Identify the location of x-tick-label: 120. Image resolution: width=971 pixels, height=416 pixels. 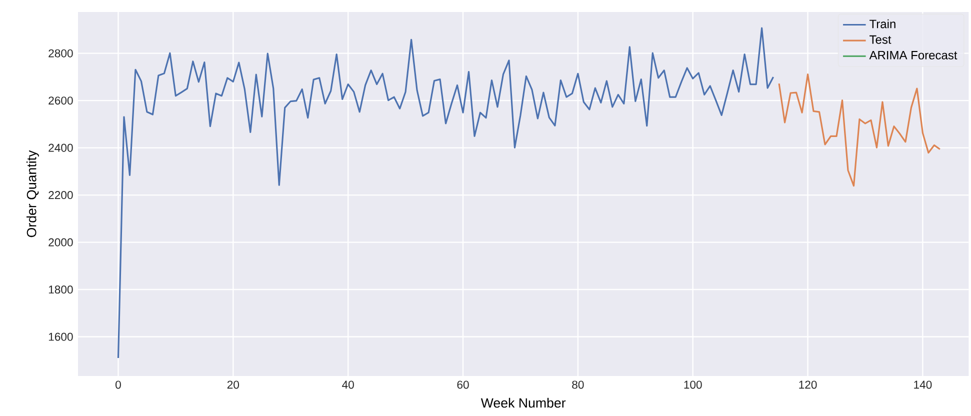
(808, 384).